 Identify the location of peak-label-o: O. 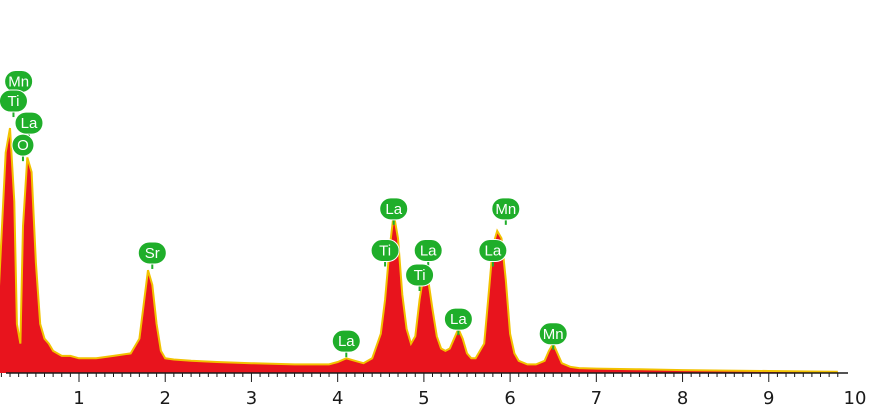
(23, 147).